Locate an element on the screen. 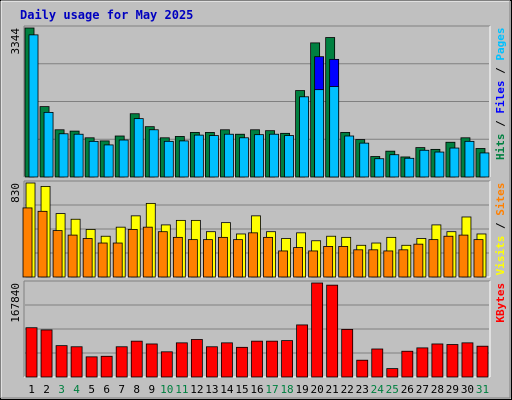  day-label-28: 28 is located at coordinates (437, 389).